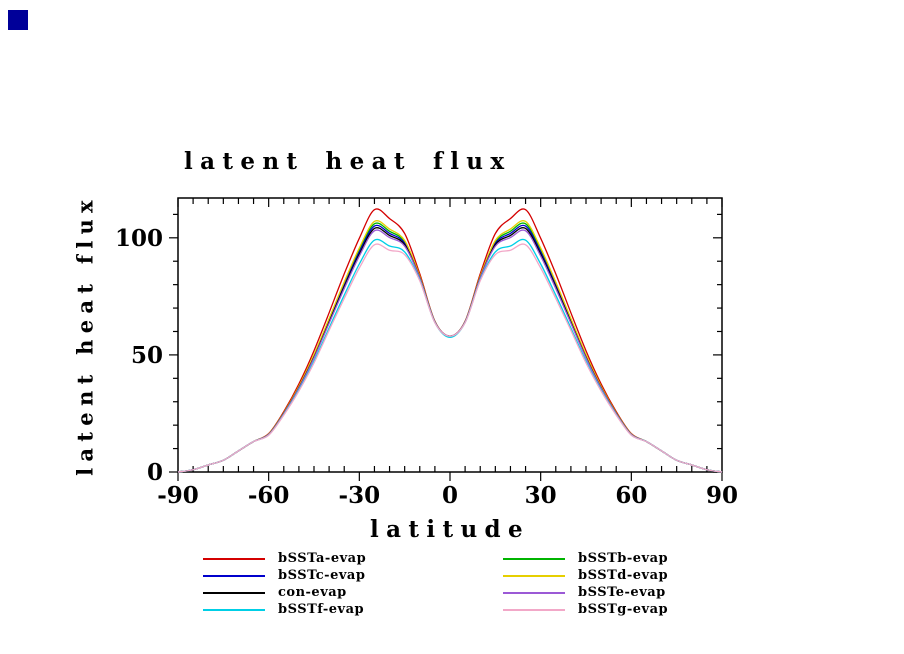 Image resolution: width=904 pixels, height=654 pixels. I want to click on y-tick-label: 50, so click(147, 355).